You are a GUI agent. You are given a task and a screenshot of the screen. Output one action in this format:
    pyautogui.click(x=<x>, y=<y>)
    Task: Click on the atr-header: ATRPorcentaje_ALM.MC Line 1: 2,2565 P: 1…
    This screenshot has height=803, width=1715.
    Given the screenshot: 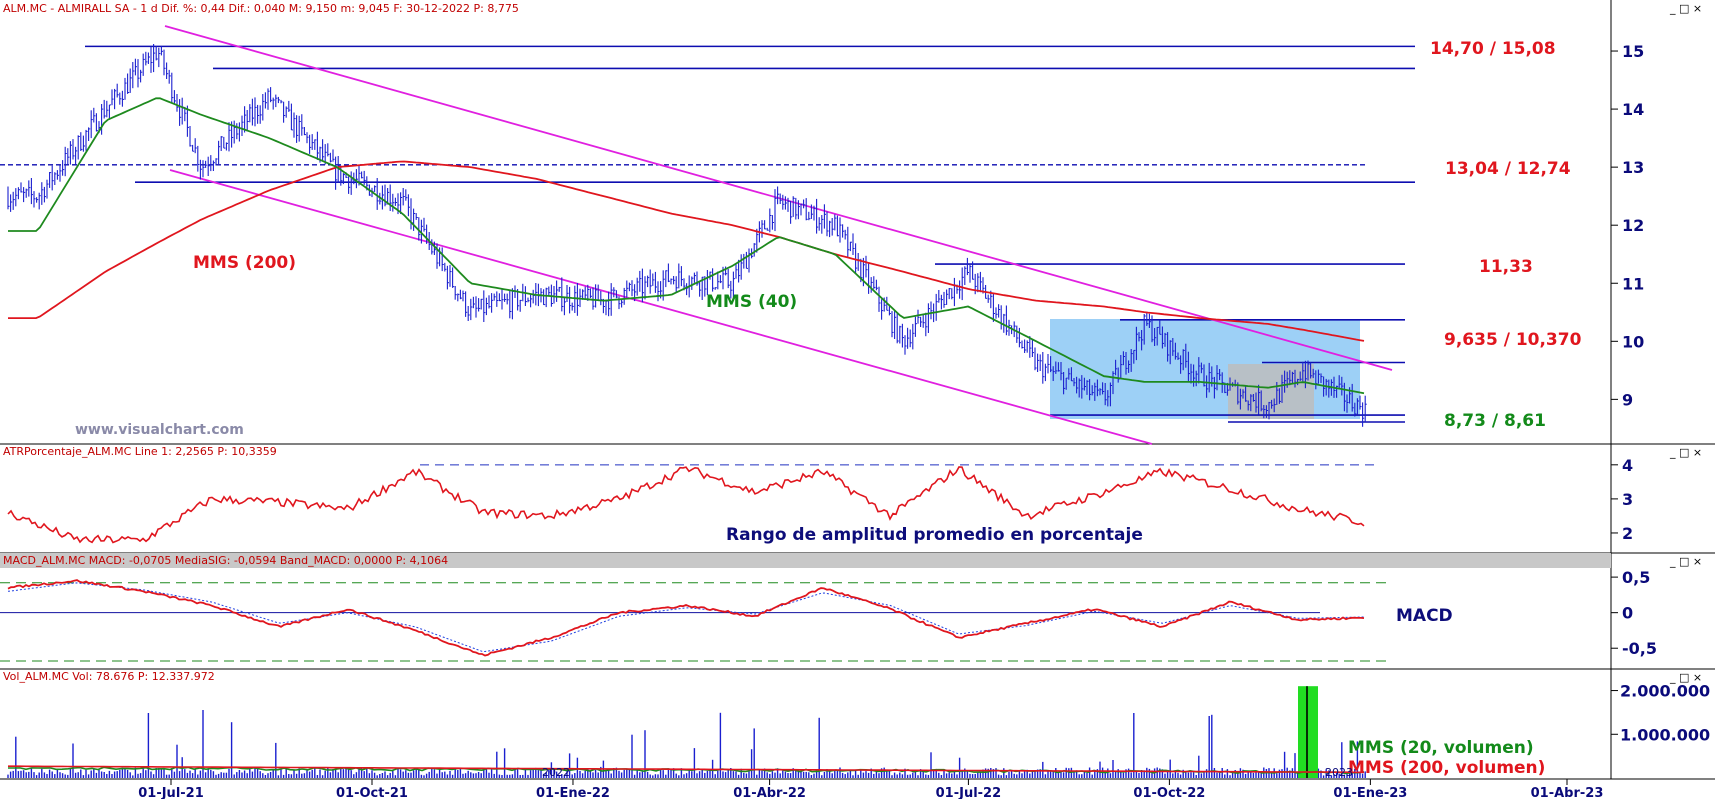 What is the action you would take?
    pyautogui.click(x=140, y=451)
    